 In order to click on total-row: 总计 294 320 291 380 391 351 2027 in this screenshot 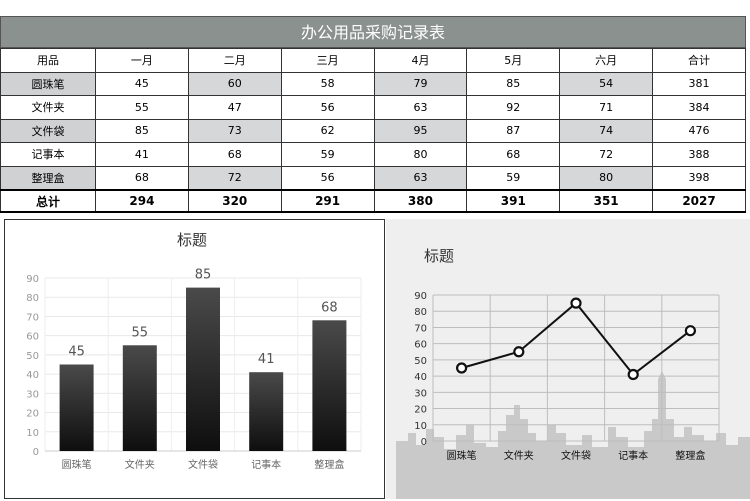, I will do `click(373, 201)`.